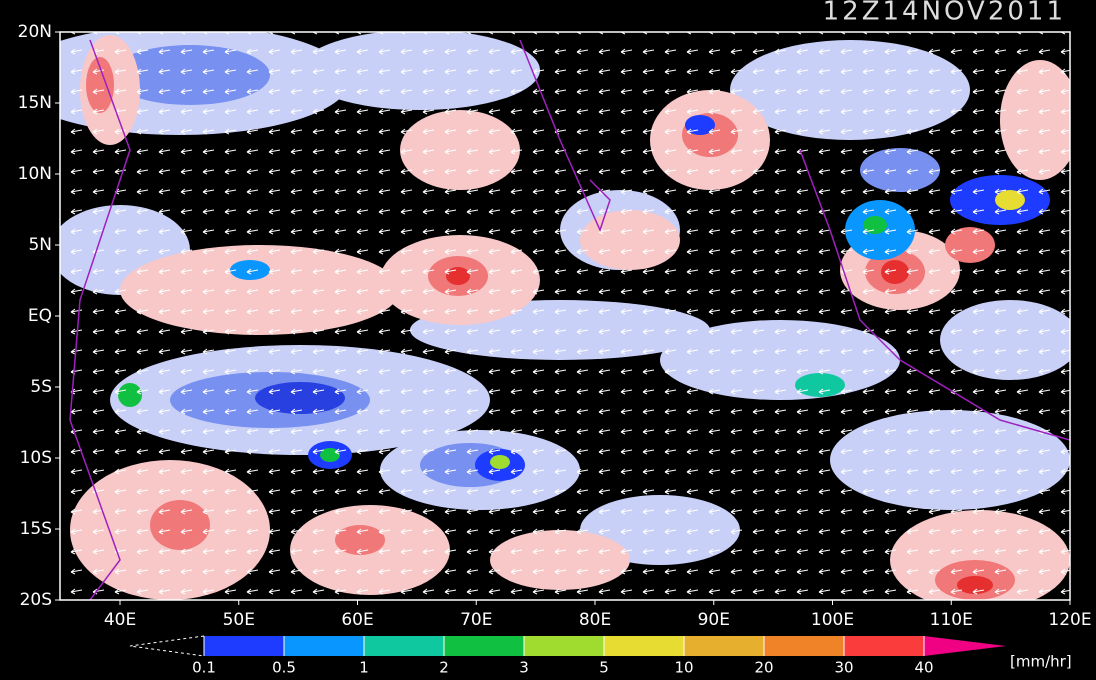 The height and width of the screenshot is (680, 1096). Describe the element at coordinates (524, 668) in the screenshot. I see `colorbar-label: 3` at that location.